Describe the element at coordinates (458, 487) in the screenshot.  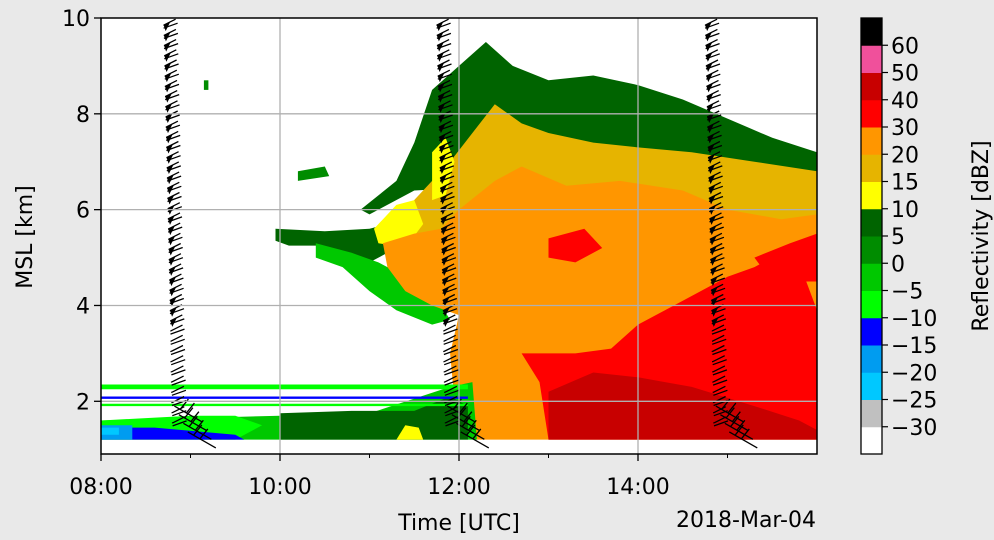
I see `x-tick-label: 12:00` at that location.